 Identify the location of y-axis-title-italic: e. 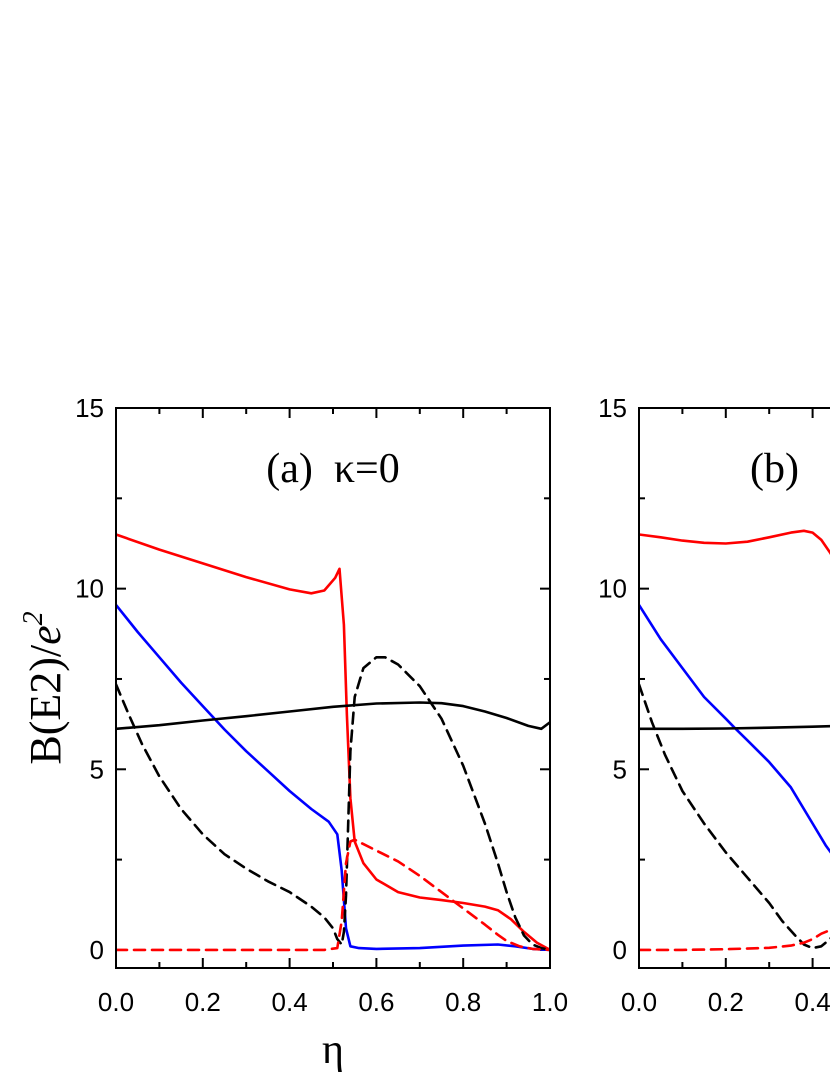
(45, 635).